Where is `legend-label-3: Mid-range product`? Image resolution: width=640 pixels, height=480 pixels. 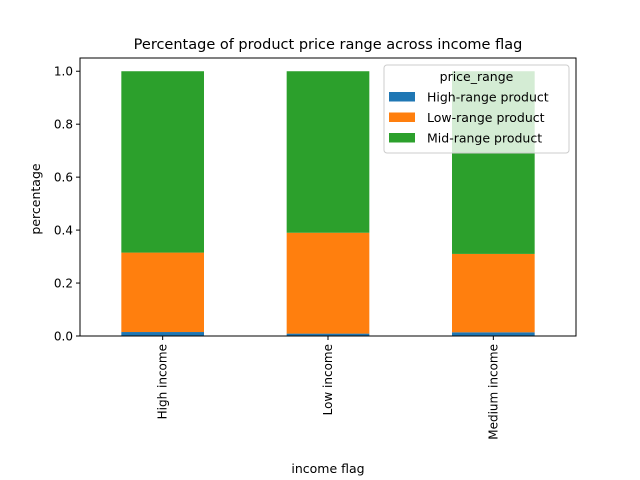
legend-label-3: Mid-range product is located at coordinates (484, 138).